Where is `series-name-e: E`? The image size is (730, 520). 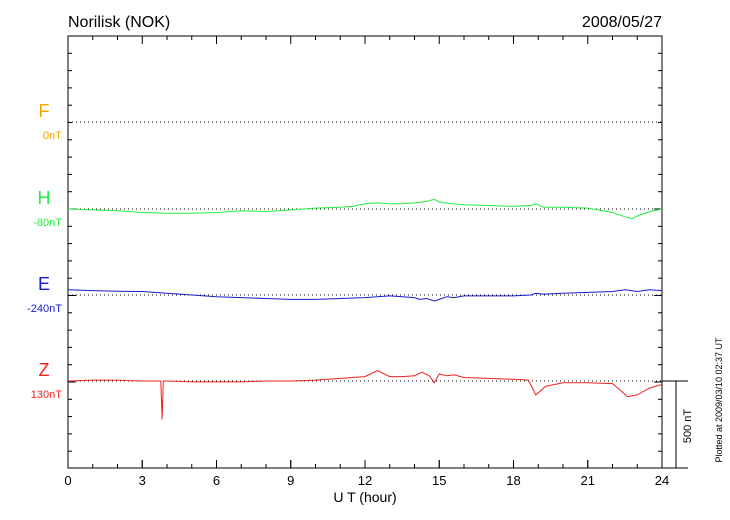 series-name-e: E is located at coordinates (44, 284).